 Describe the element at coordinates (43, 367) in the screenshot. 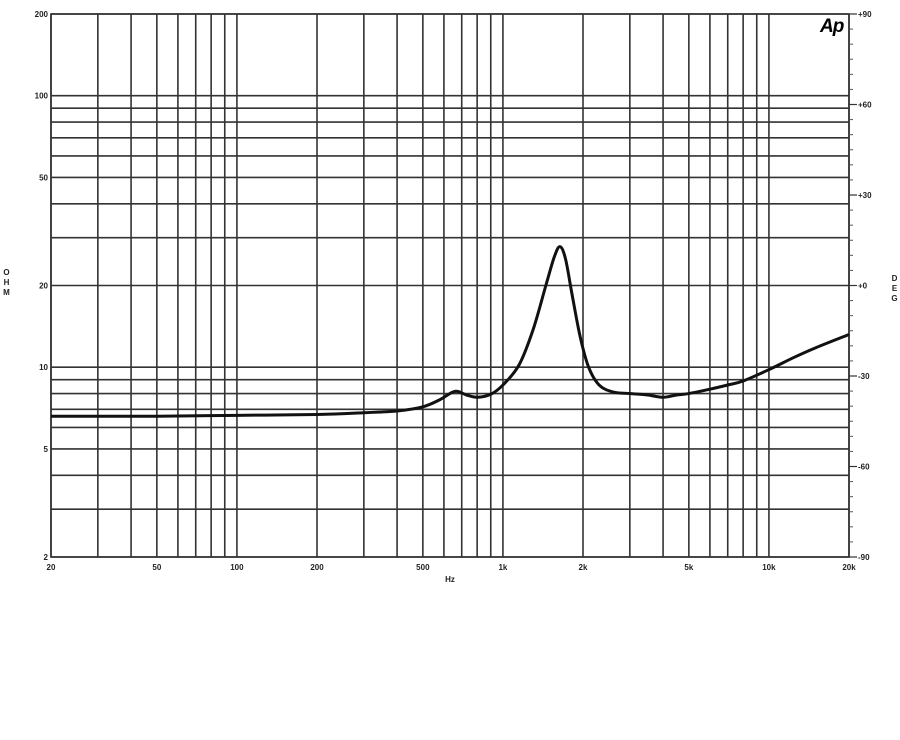

I see `y-tick-label: 10` at that location.